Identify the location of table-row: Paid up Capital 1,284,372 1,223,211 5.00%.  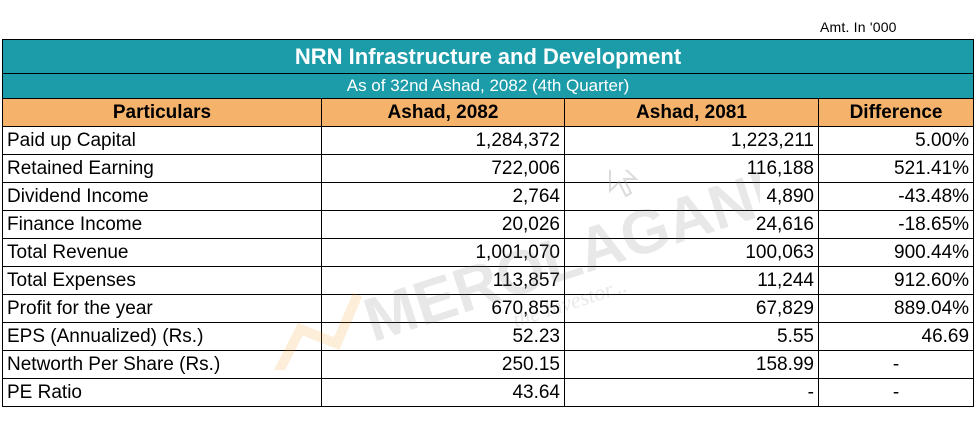
(488, 140).